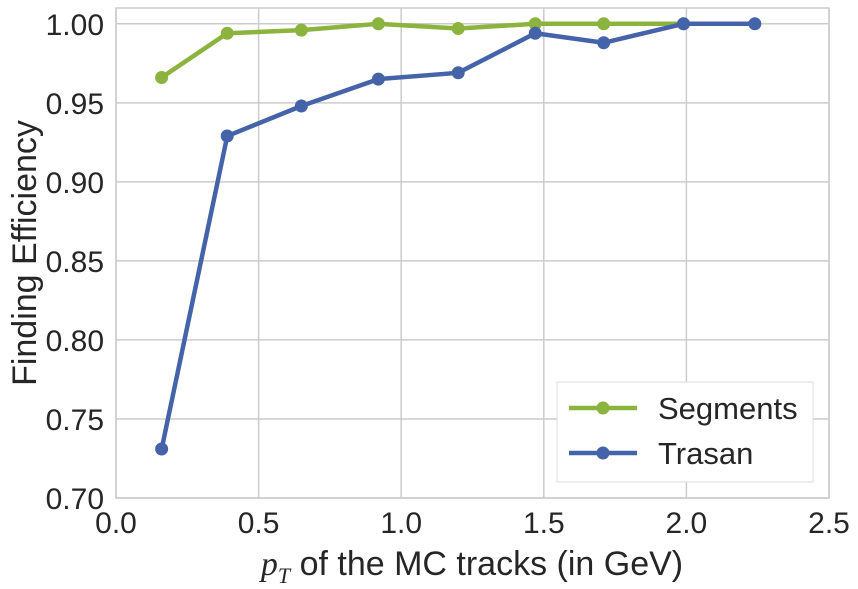 This screenshot has height=589, width=858. I want to click on x-axis-label: pT of the MC tracks (in GeV), so click(471, 566).